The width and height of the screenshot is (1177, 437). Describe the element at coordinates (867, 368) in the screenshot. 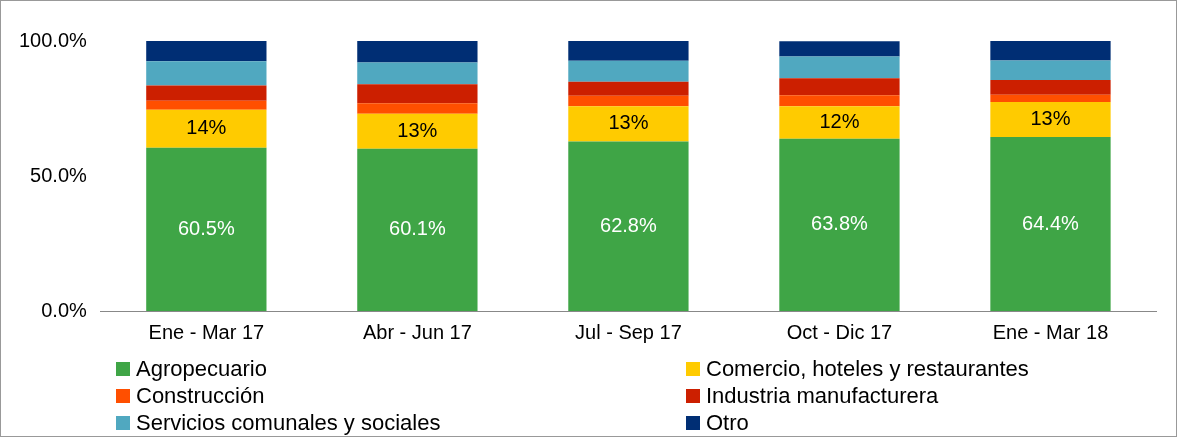

I see `legend-label: Comercio, hoteles y restaurantes` at that location.